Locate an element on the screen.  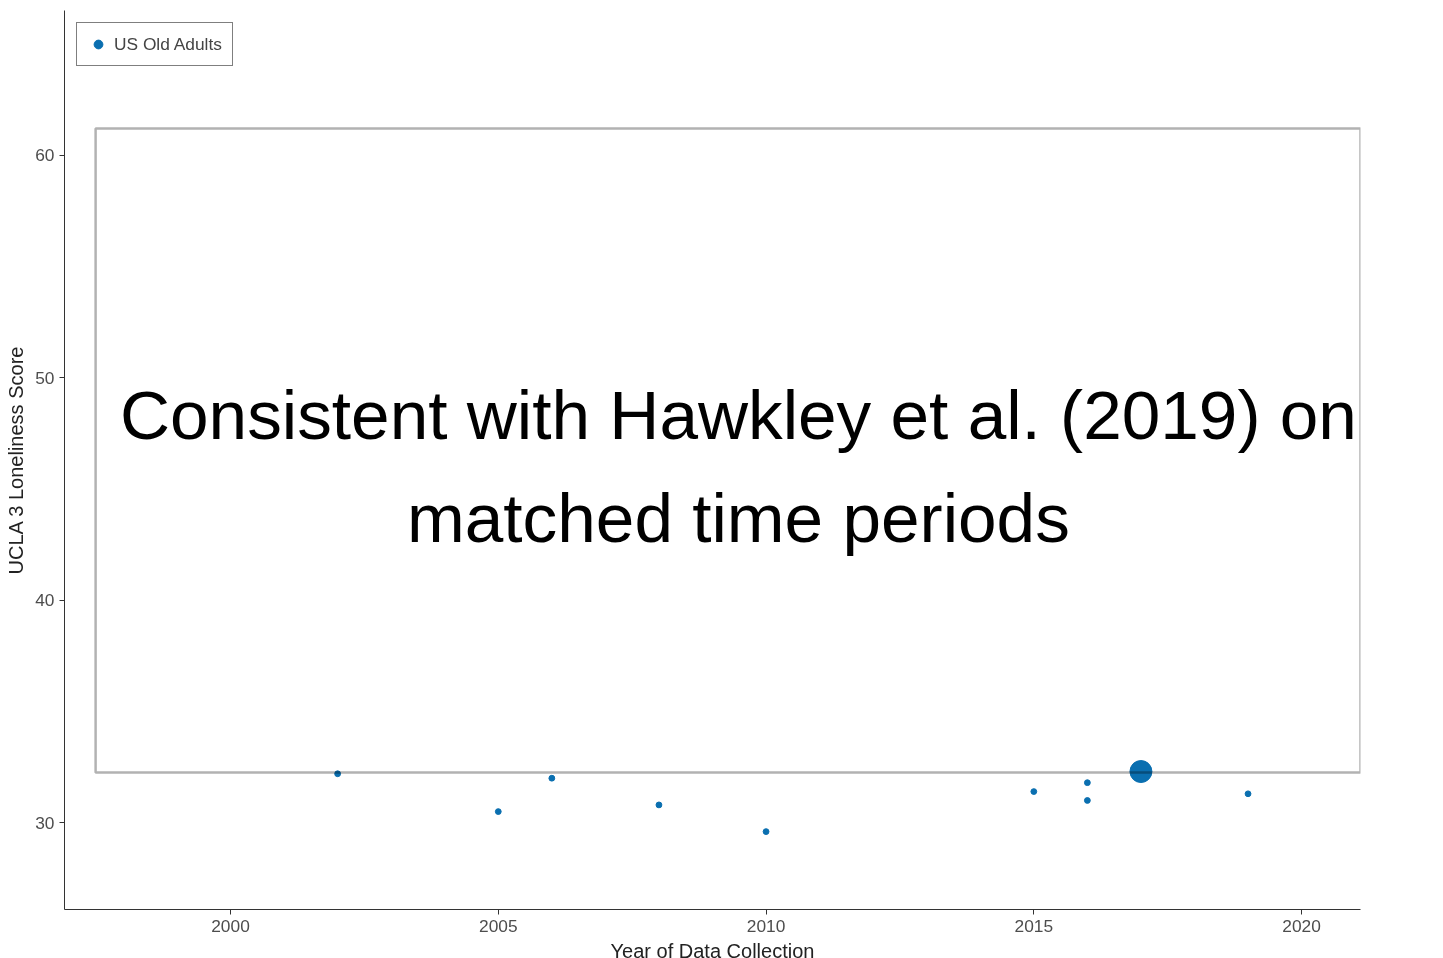
x-tick-label: 2015 is located at coordinates (1034, 925).